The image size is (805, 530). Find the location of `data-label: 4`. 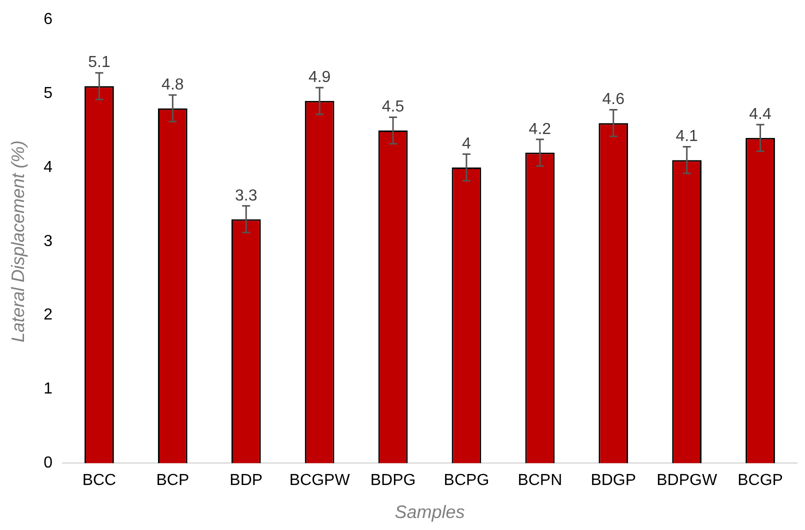

data-label: 4 is located at coordinates (467, 144).